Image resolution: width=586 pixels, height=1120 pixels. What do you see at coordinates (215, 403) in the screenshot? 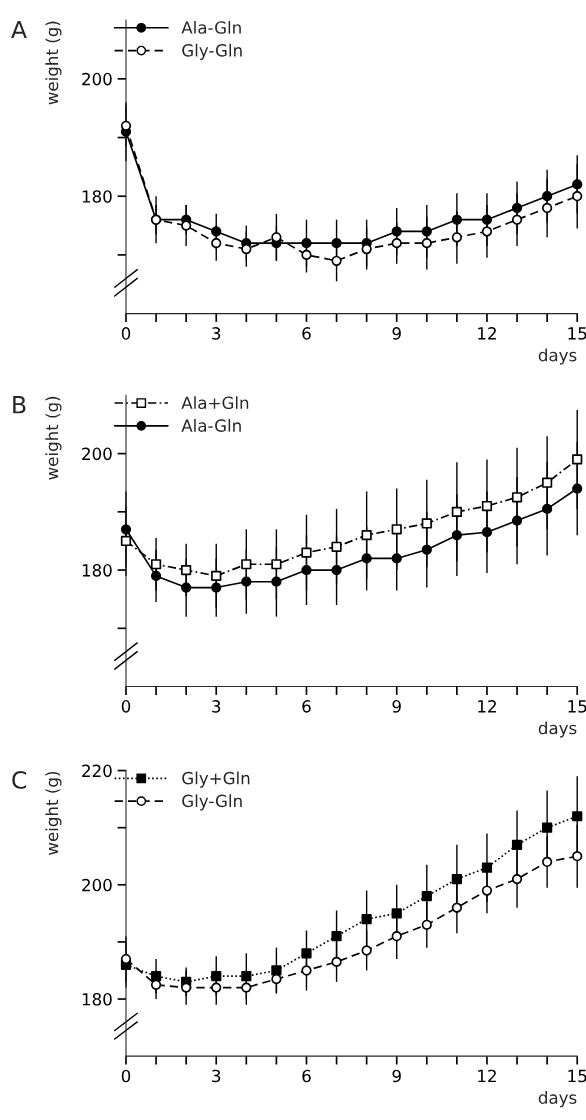
I see `legend-label: Ala+Gln` at bounding box center [215, 403].